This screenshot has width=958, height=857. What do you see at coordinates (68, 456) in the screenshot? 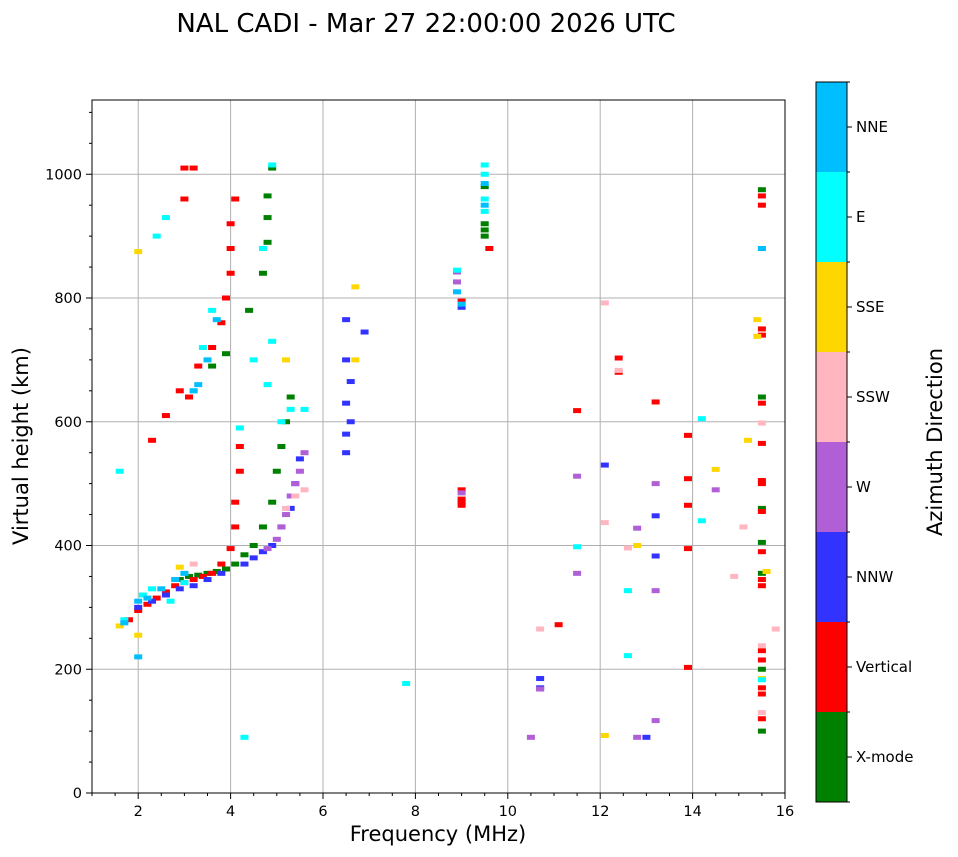
I see `y-axis: 0 200 400 600 800 1000` at bounding box center [68, 456].